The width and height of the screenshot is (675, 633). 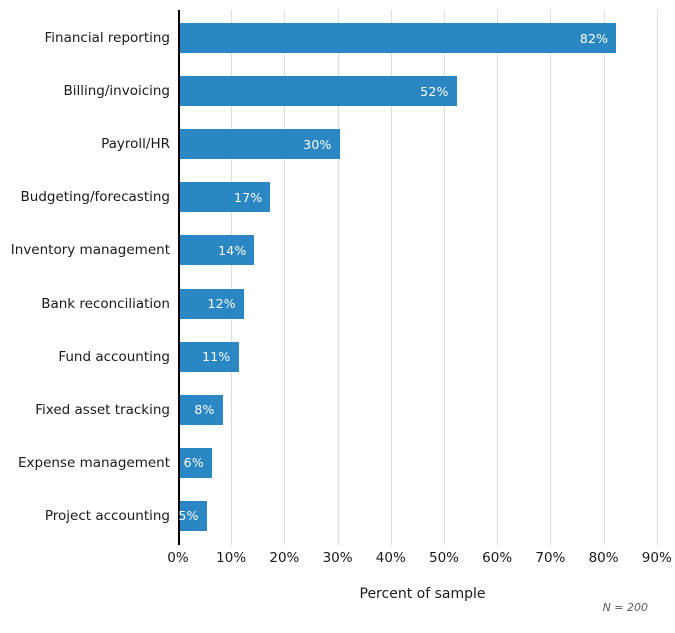 I want to click on bar-value-label: 17%, so click(x=248, y=197).